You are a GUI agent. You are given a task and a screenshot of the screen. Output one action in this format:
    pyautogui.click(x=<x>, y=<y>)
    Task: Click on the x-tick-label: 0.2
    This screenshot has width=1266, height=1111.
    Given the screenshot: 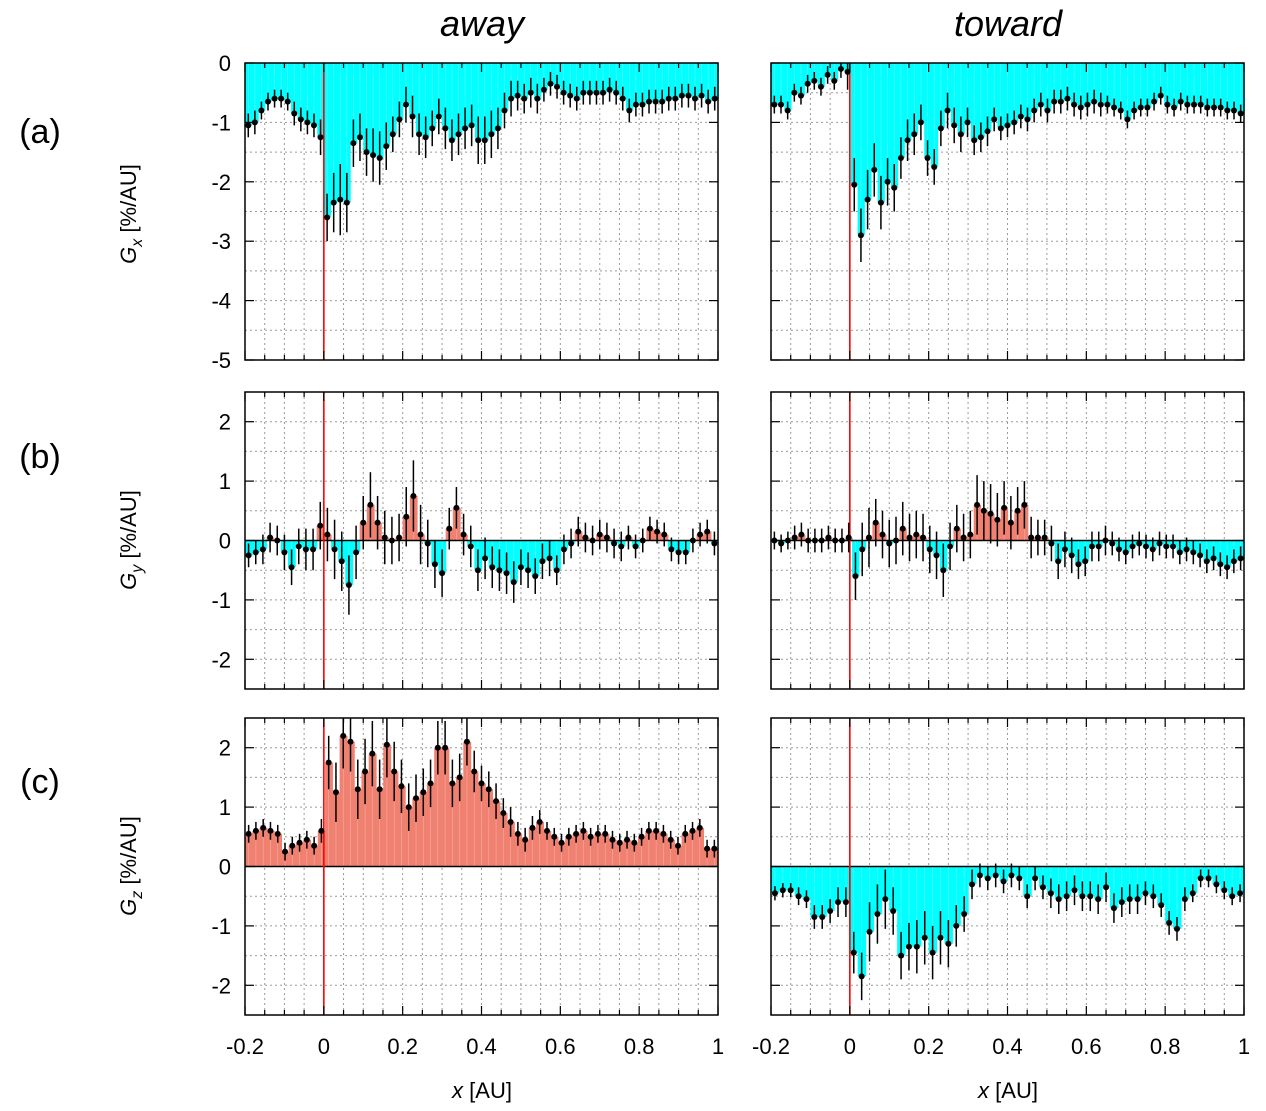 What is the action you would take?
    pyautogui.click(x=402, y=1046)
    